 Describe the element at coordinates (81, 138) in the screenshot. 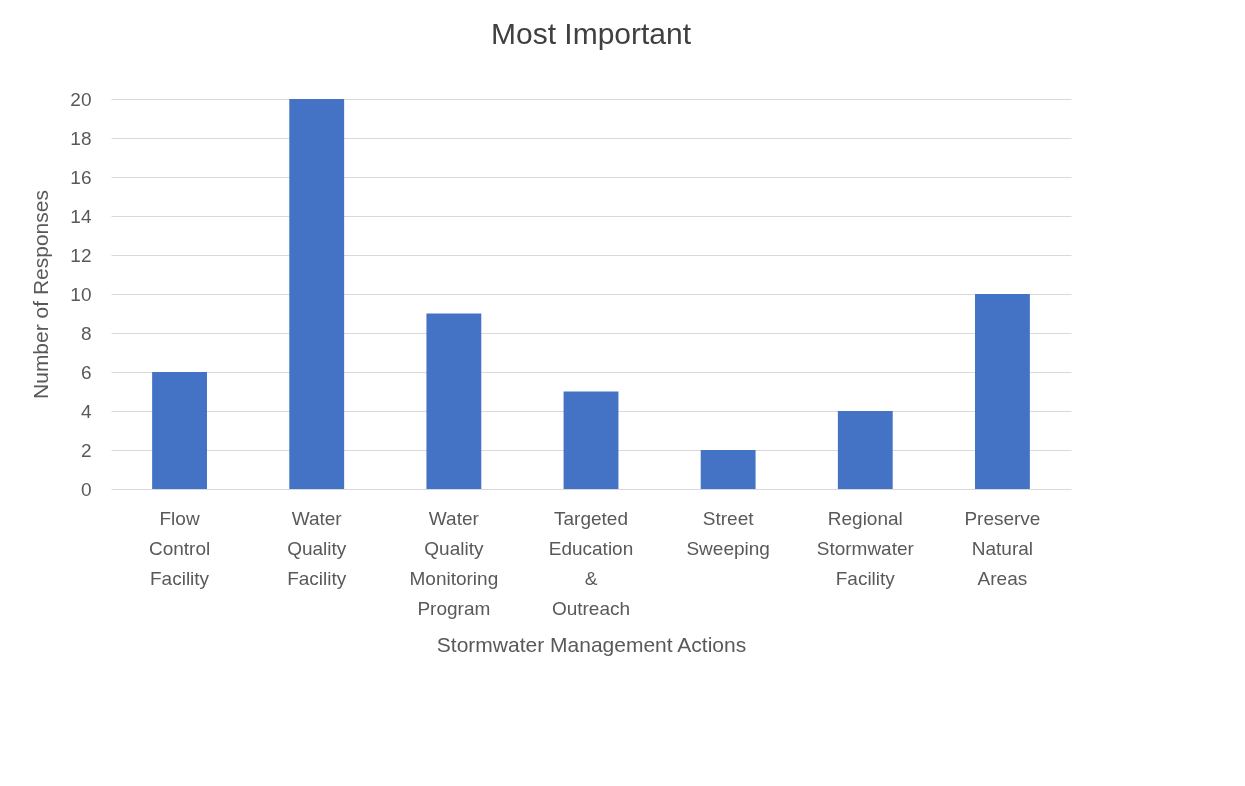

I see `y-tick-label: 18` at that location.